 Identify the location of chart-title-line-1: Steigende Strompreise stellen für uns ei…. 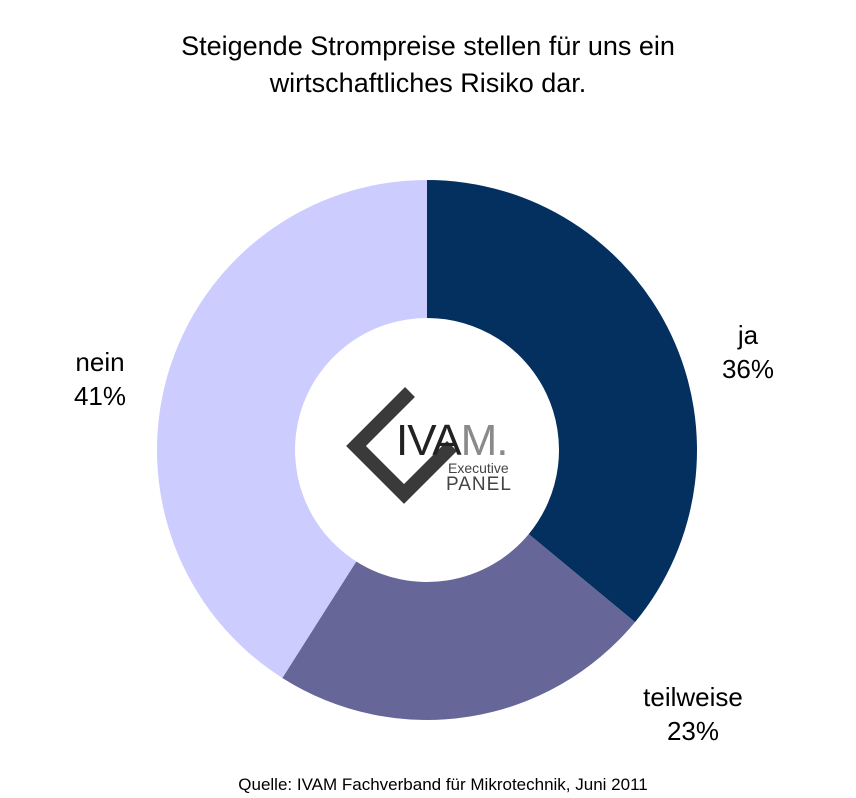
(428, 46).